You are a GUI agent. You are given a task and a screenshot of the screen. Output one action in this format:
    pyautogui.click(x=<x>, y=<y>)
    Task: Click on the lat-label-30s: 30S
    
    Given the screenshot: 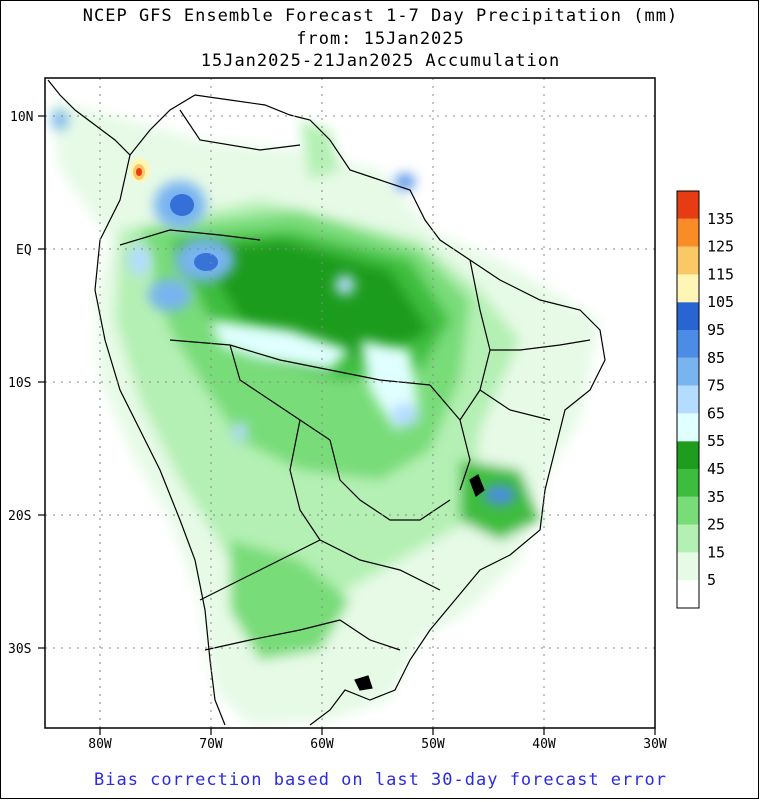 What is the action you would take?
    pyautogui.click(x=19, y=649)
    